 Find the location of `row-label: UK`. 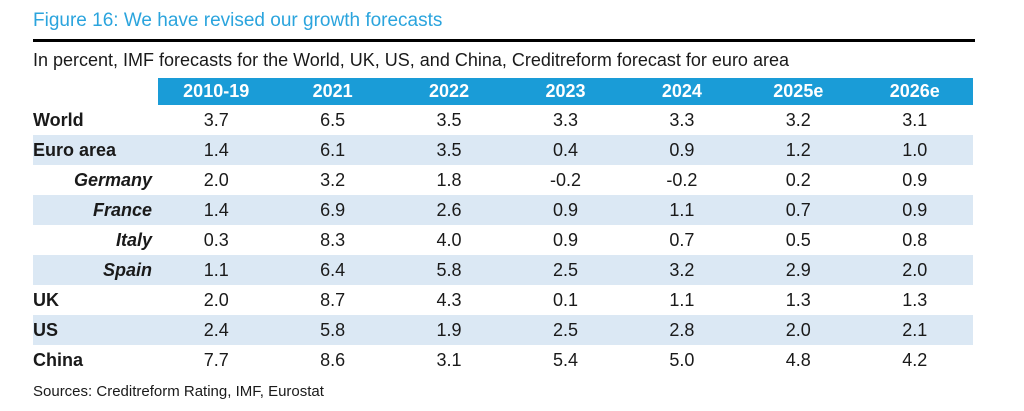

row-label: UK is located at coordinates (46, 299).